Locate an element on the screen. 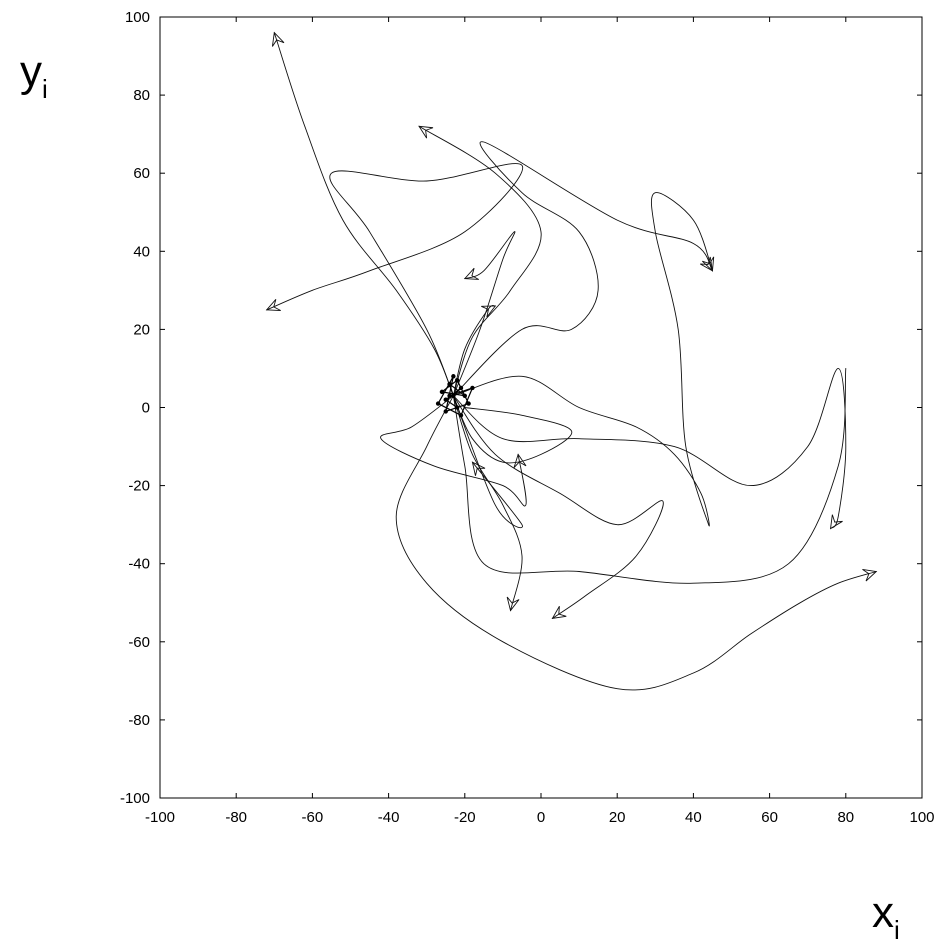  x-tick-label: -20 is located at coordinates (465, 817).